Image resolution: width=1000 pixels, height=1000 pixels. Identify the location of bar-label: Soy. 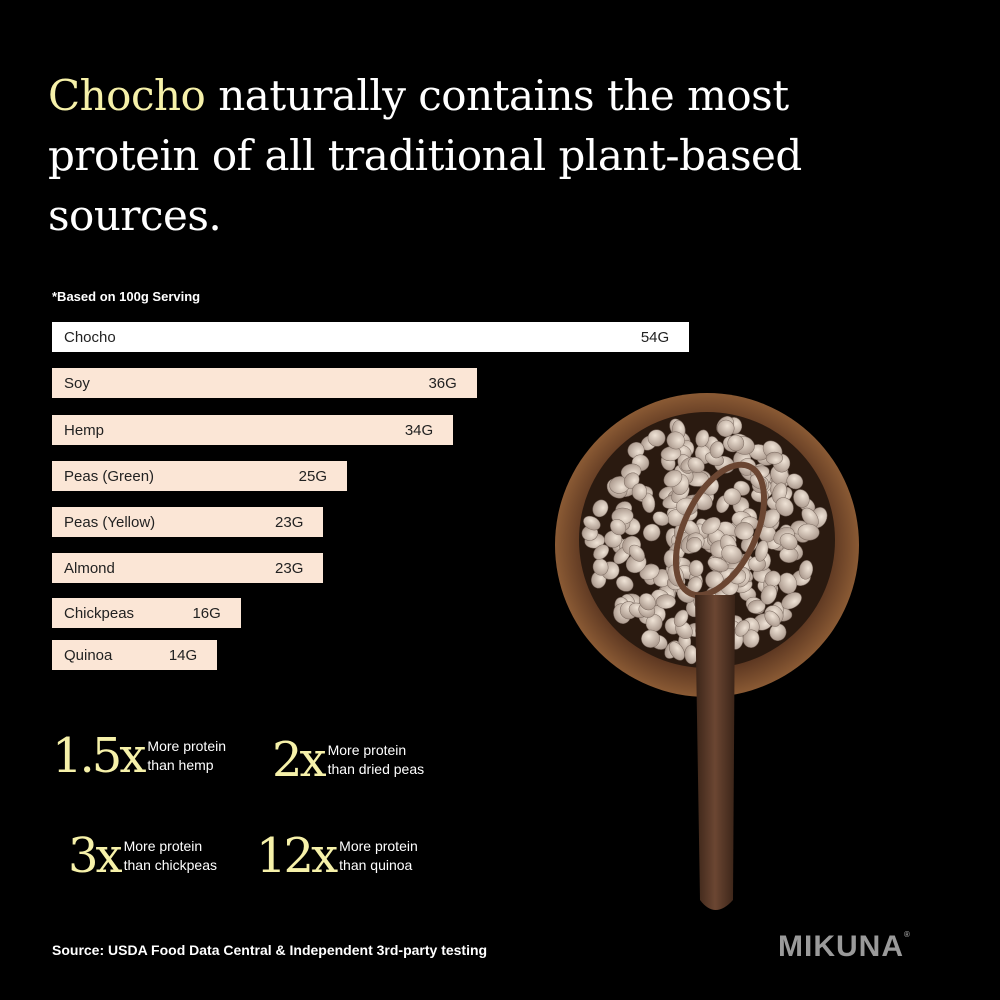
(77, 383).